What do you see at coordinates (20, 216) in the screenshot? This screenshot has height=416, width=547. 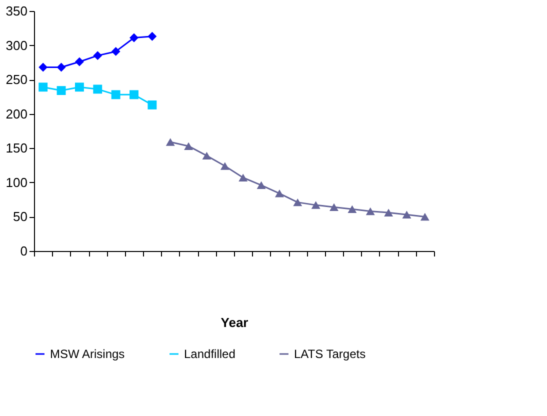 I see `y-tick-label: 50` at bounding box center [20, 216].